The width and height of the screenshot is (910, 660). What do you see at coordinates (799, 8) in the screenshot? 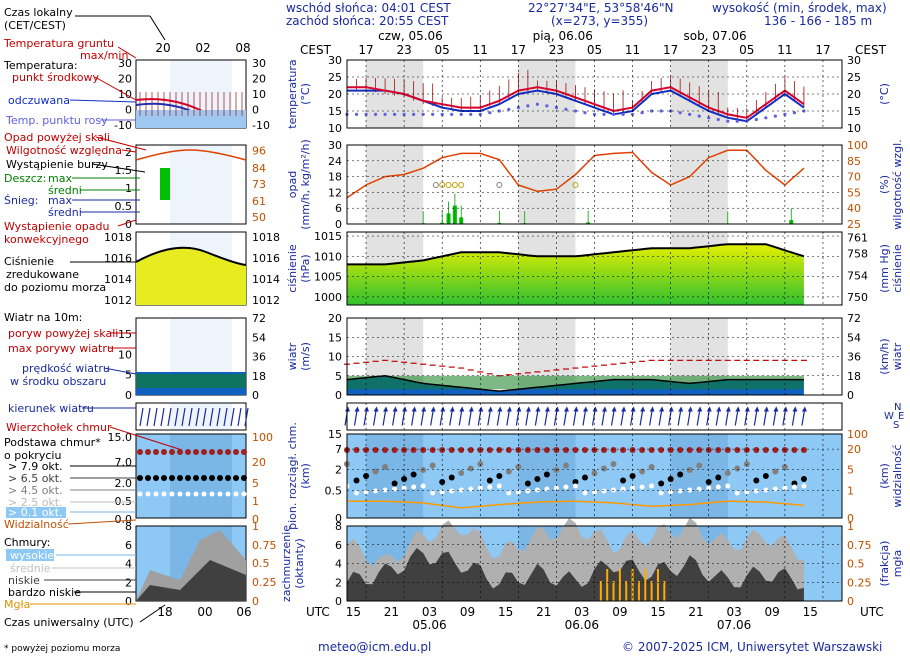
I see `elevation-title: wysokość (min, środek, max)` at bounding box center [799, 8].